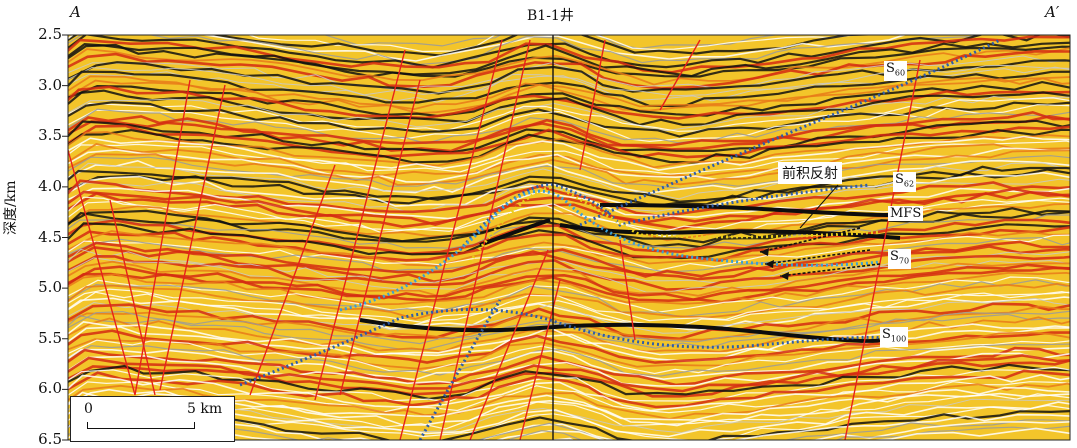  I want to click on horizon-lower, so click(460, 369).